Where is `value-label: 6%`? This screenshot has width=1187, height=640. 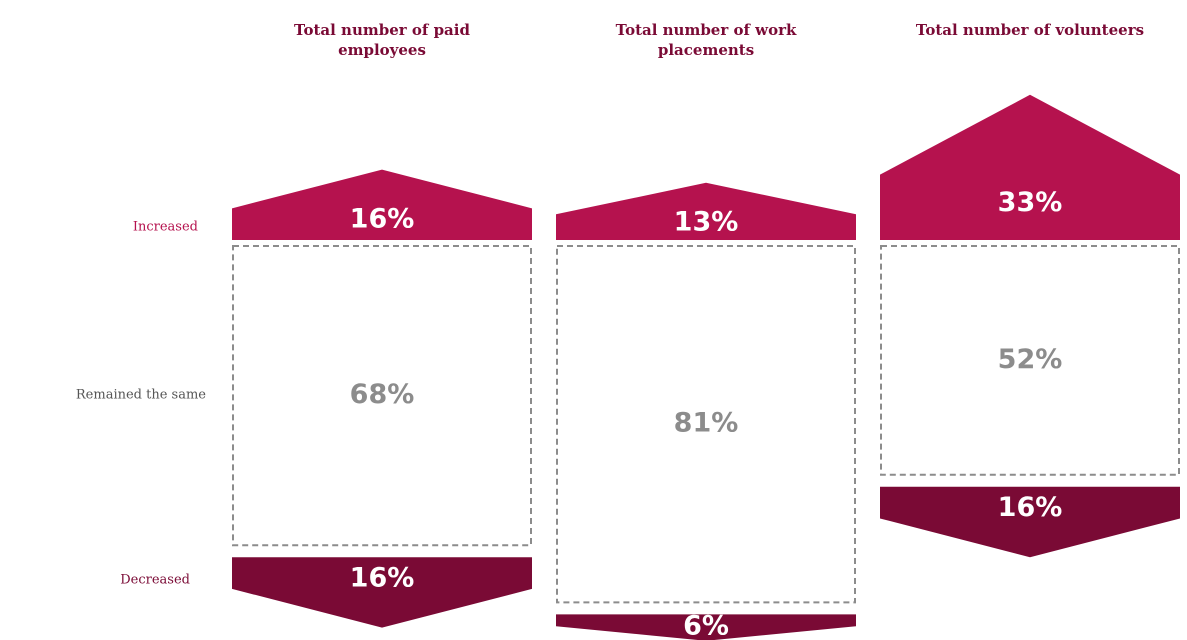
value-label: 6% is located at coordinates (706, 625).